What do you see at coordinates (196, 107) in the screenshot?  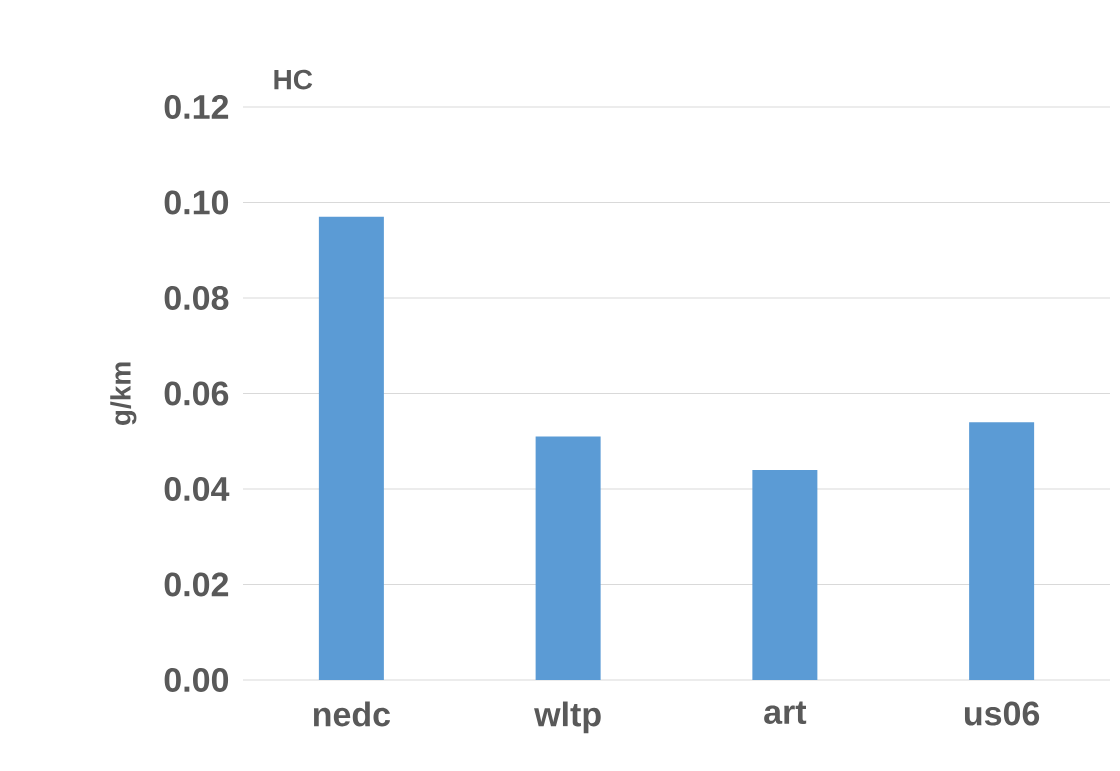 I see `y-tick-label: 0.12` at bounding box center [196, 107].